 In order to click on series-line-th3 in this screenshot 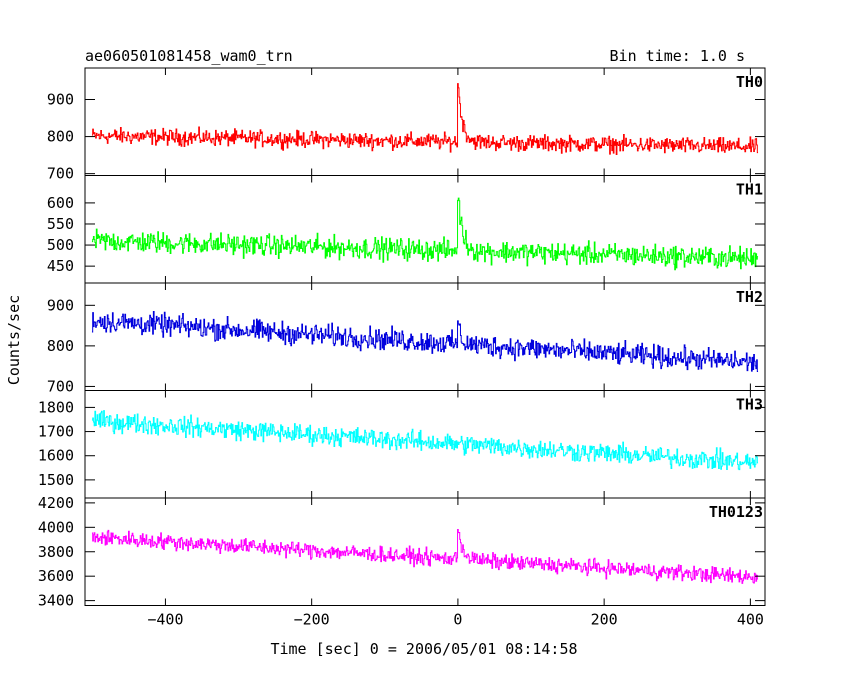, I will do `click(425, 440)`.